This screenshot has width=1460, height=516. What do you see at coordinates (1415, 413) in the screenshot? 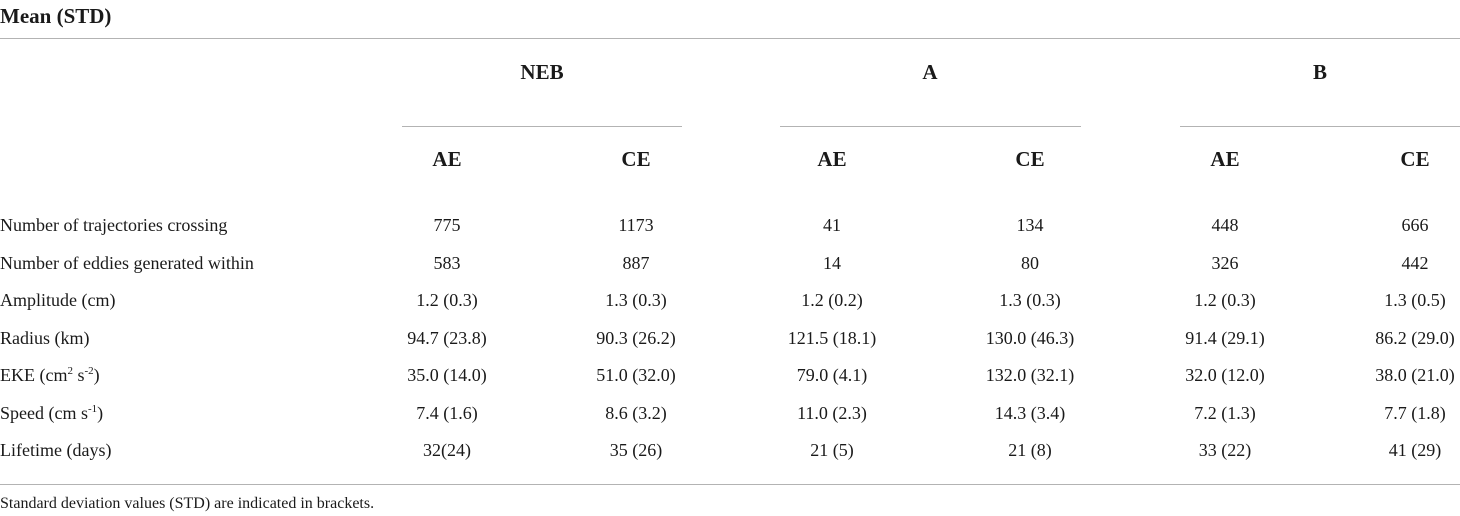
I see `table-cell: 7.7 (1.8)` at bounding box center [1415, 413].